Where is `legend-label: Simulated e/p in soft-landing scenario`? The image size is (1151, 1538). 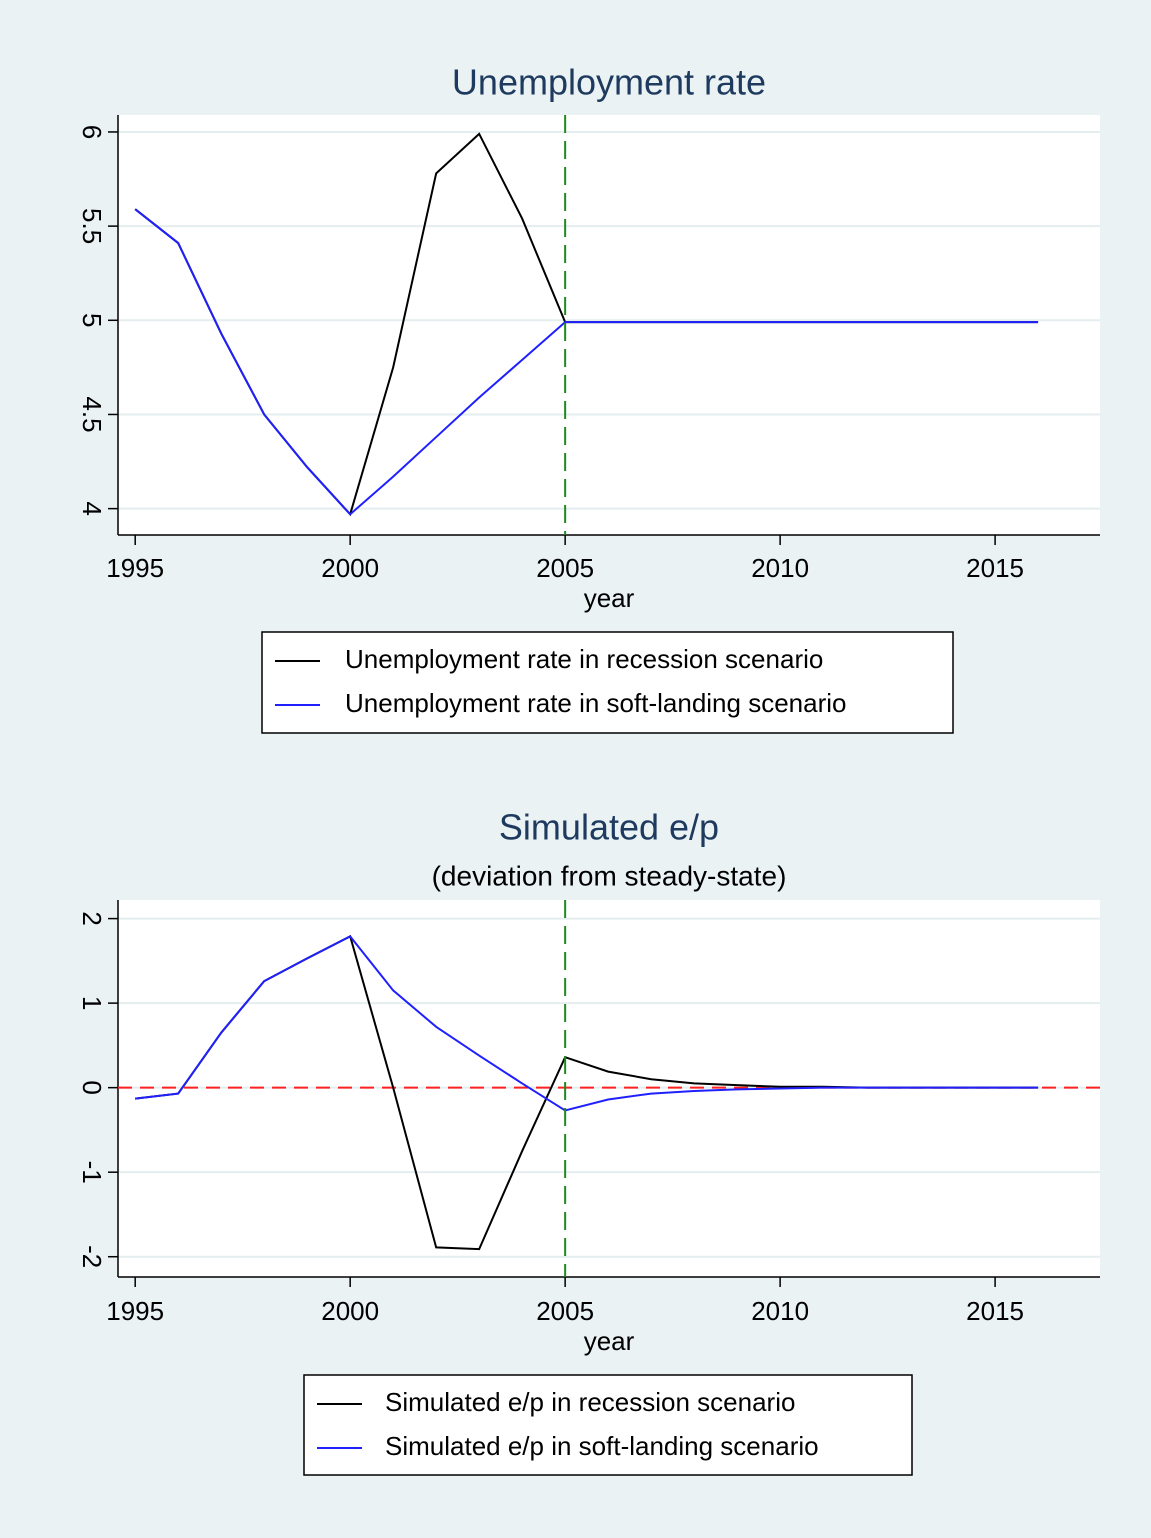
legend-label: Simulated e/p in soft-landing scenario is located at coordinates (602, 1446).